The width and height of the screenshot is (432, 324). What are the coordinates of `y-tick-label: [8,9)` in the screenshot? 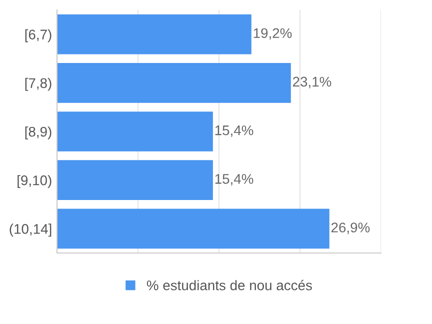 It's located at (38, 133).